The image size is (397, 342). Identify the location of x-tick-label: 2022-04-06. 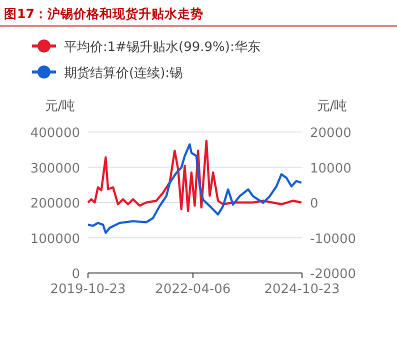
(193, 289).